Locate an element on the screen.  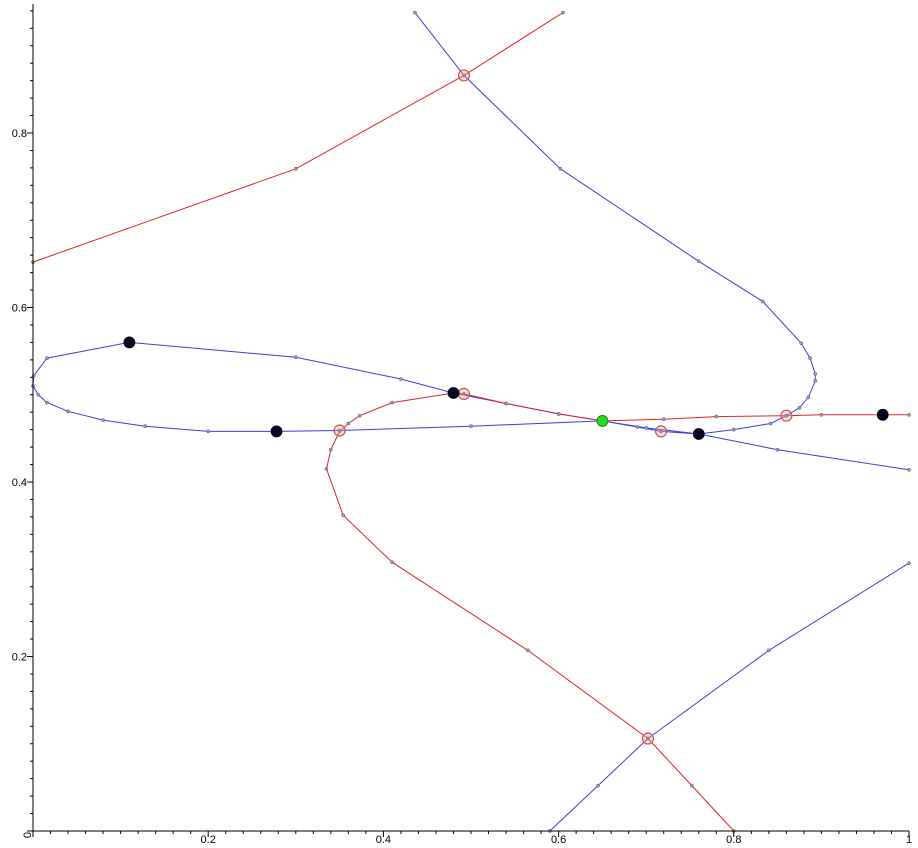
x-tick-label-0: 0 is located at coordinates (28, 835).